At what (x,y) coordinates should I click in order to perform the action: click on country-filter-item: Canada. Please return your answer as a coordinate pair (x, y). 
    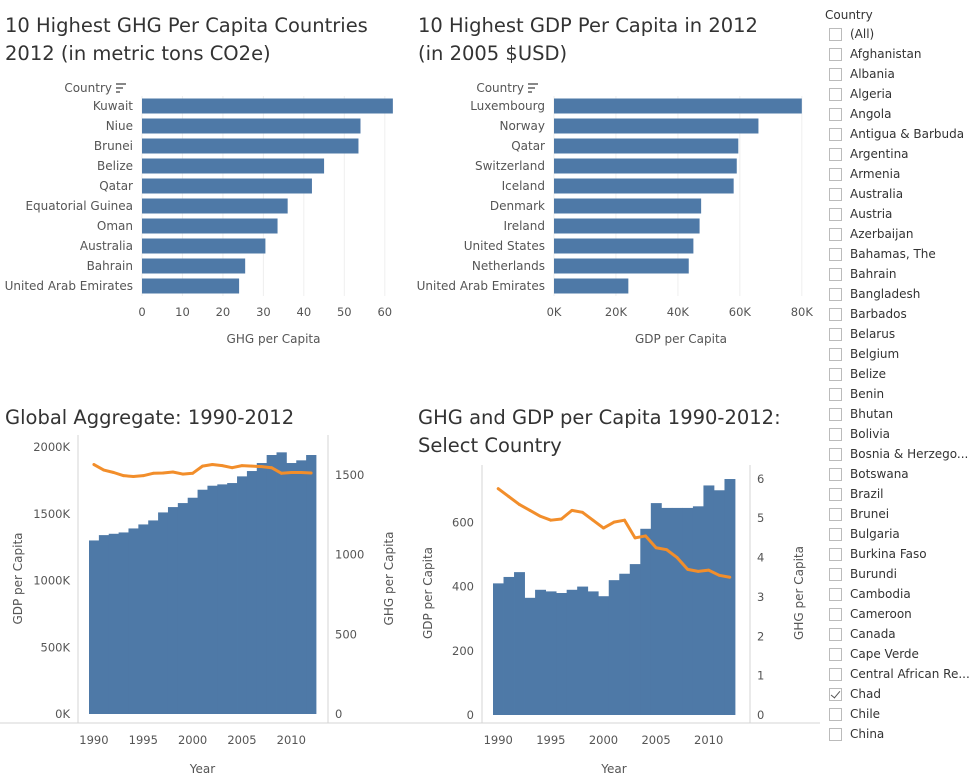
    Looking at the image, I should click on (900, 634).